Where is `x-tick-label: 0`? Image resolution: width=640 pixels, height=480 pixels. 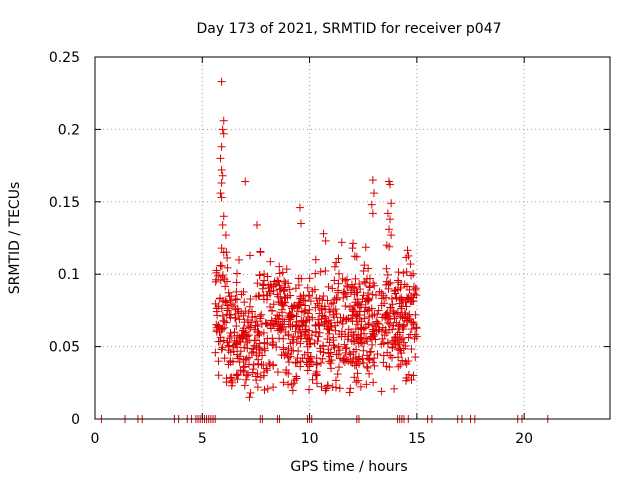 x-tick-label: 0 is located at coordinates (95, 439).